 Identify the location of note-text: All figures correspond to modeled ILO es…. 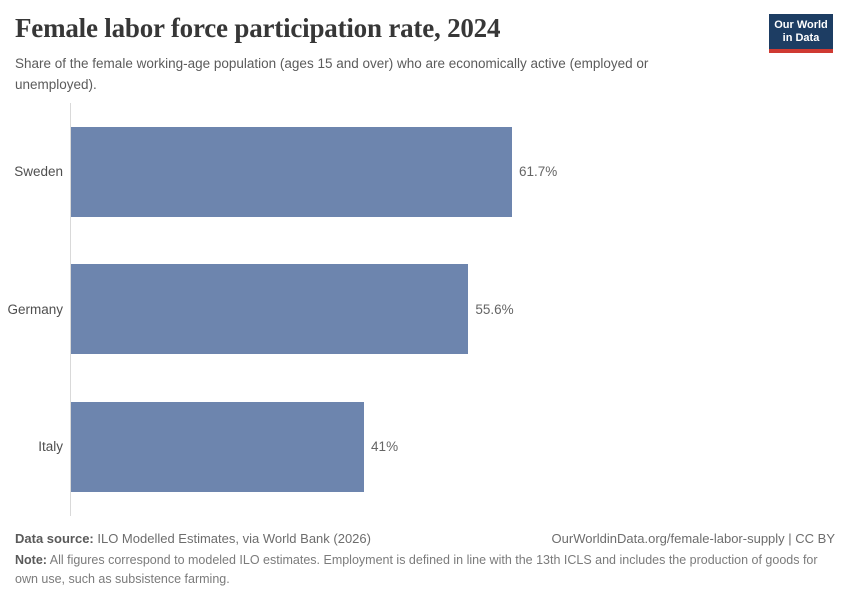
(416, 569).